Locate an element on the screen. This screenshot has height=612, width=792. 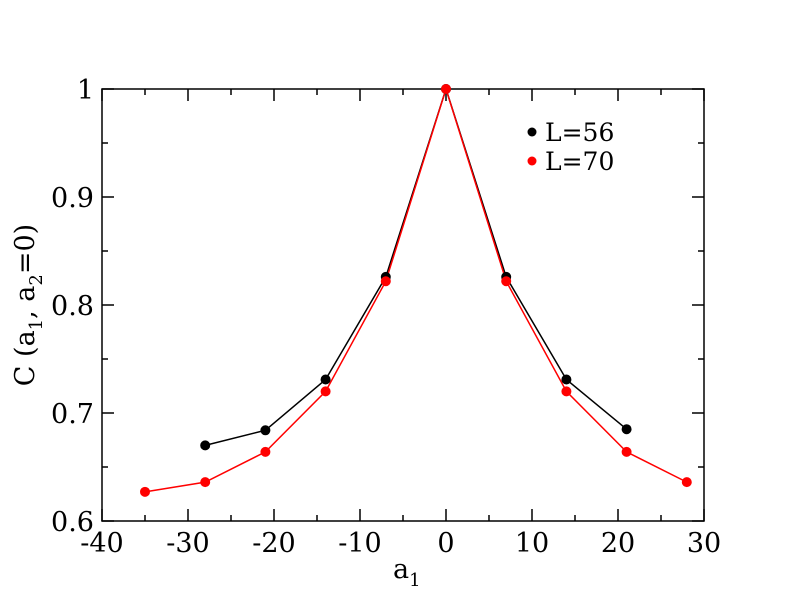
y-tick-label: 0.9 is located at coordinates (72, 198).